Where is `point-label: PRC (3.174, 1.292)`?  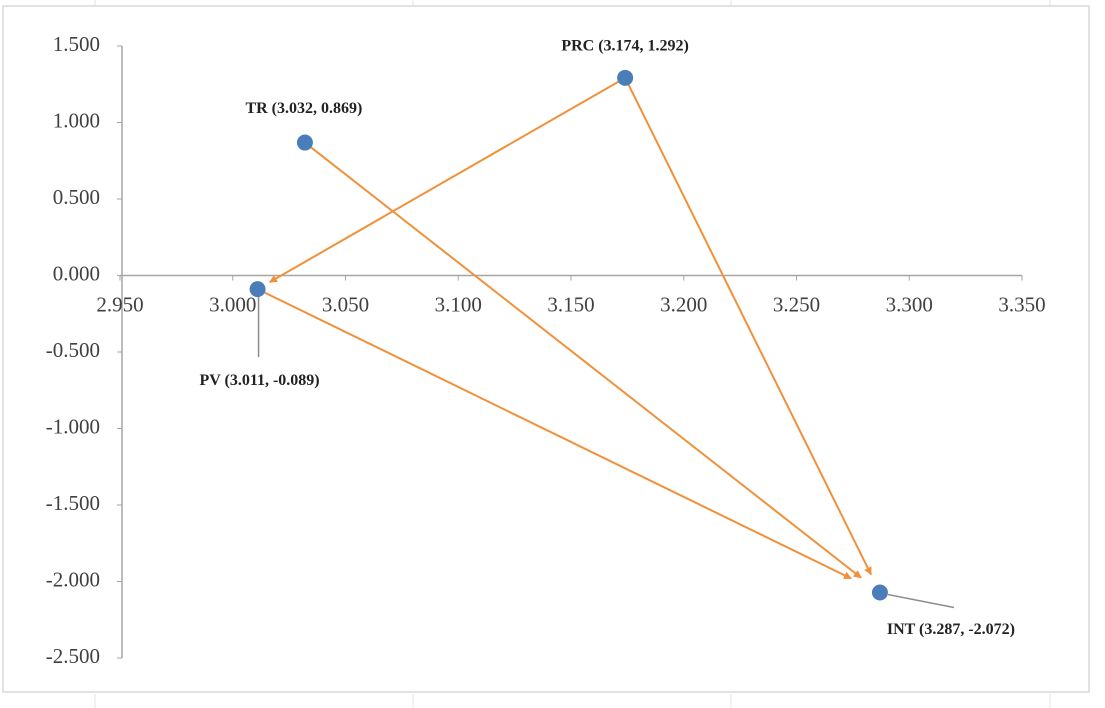
point-label: PRC (3.174, 1.292) is located at coordinates (625, 45).